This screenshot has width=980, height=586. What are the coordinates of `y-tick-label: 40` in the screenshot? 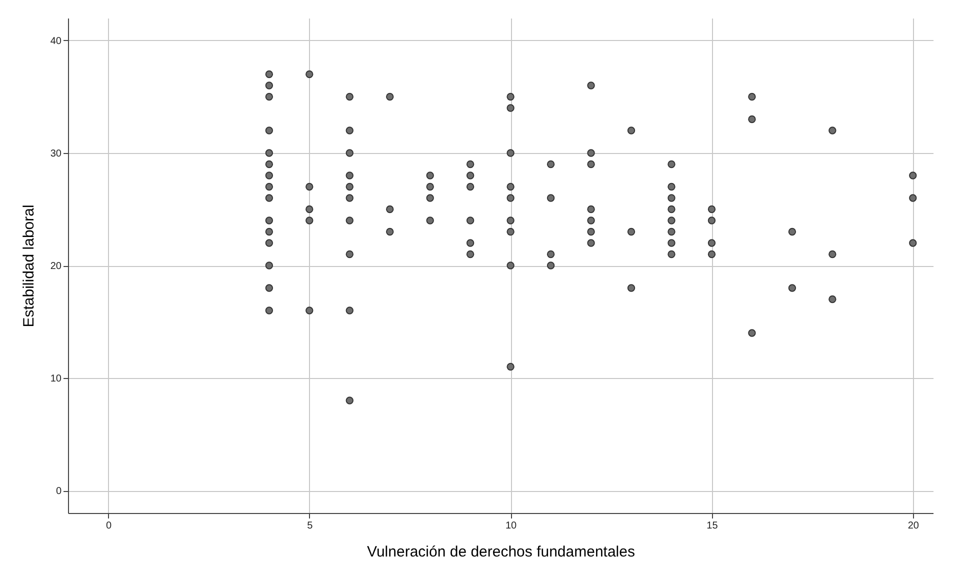 It's located at (56, 41).